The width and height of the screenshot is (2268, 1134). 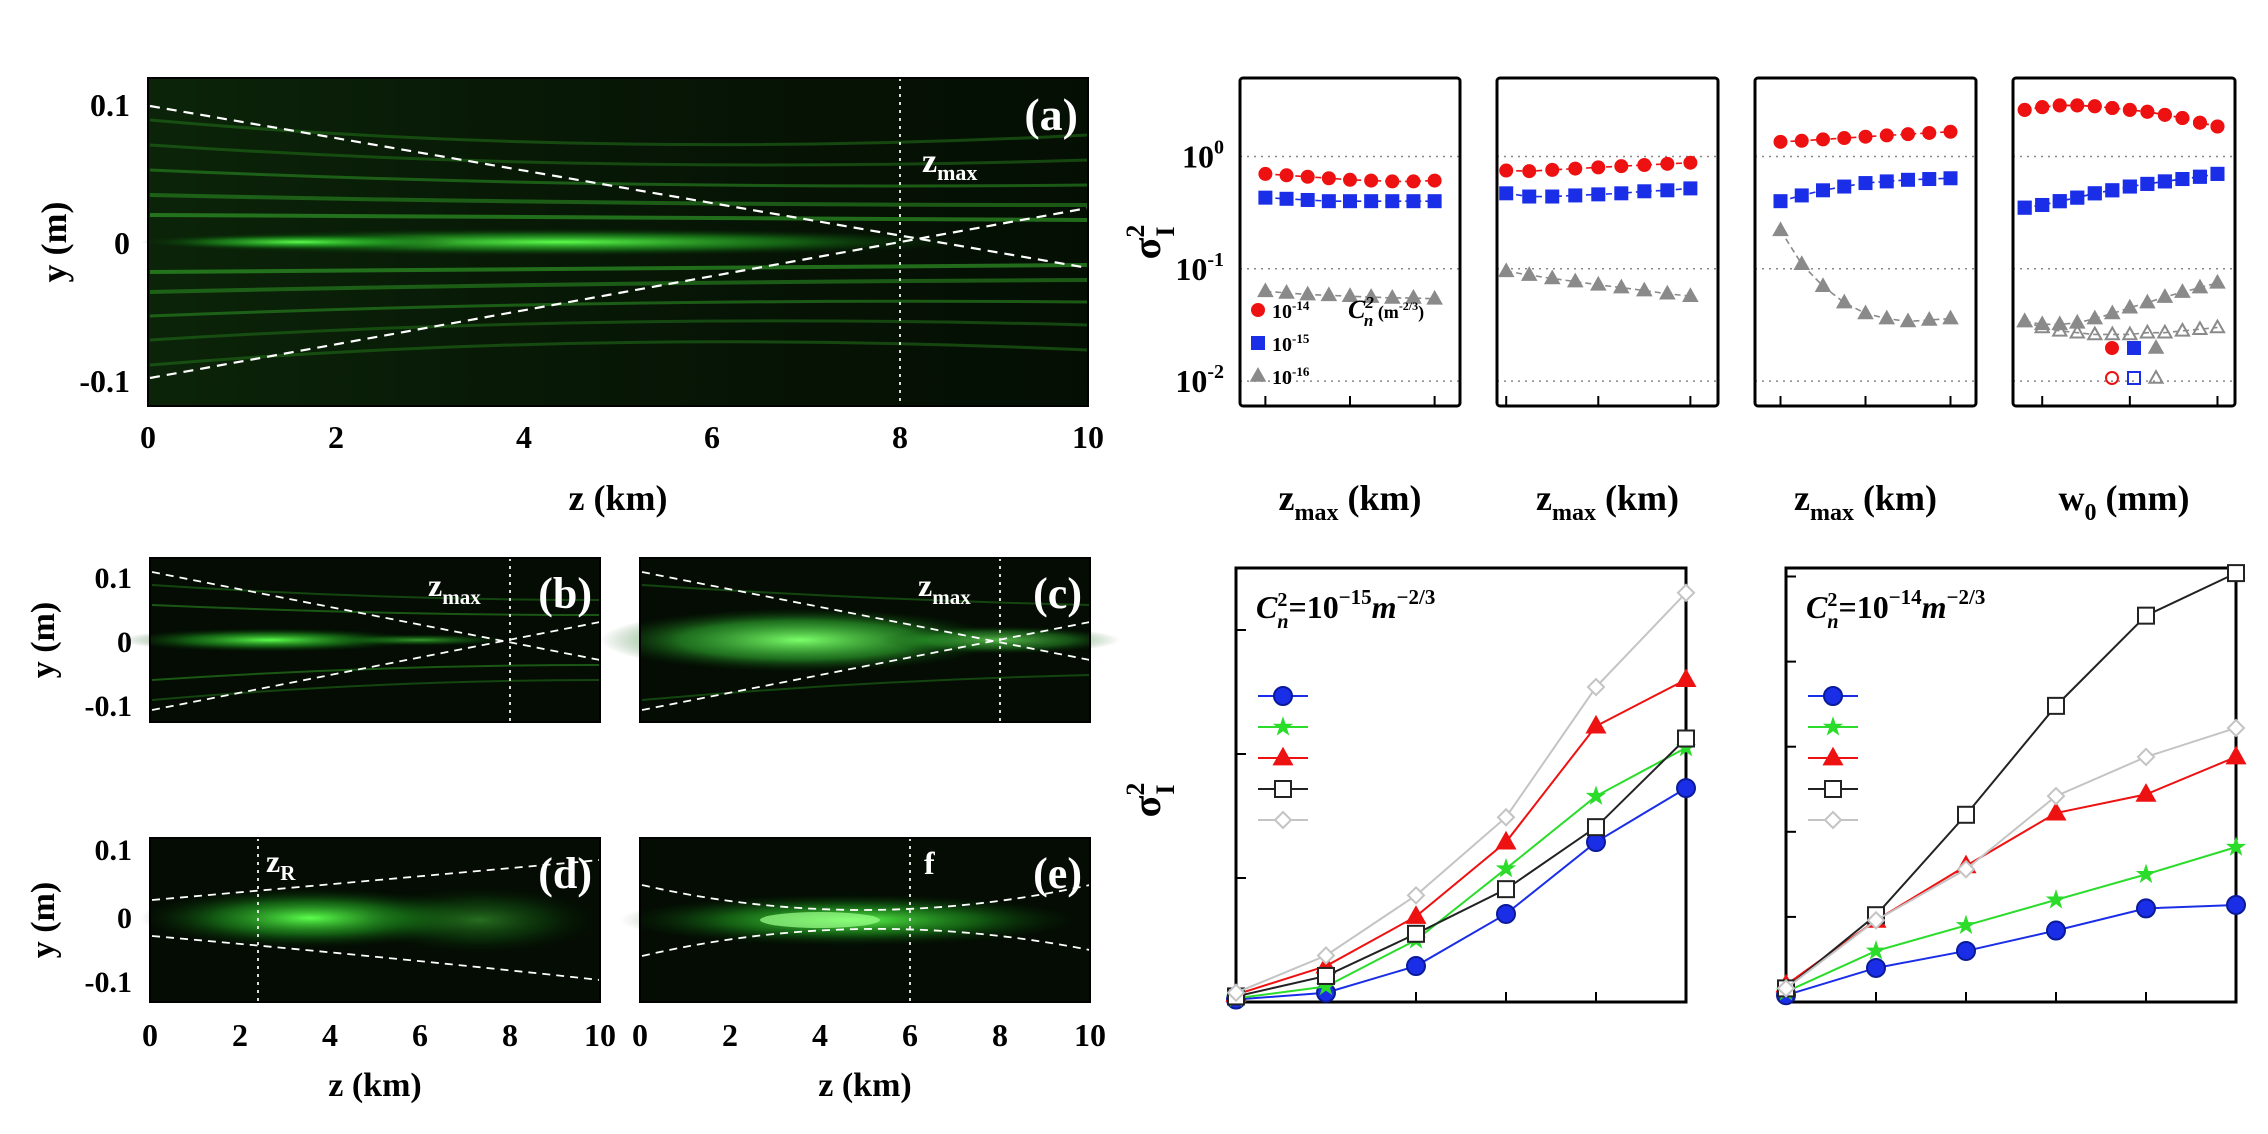 What do you see at coordinates (600, 1035) in the screenshot?
I see `panel-d-xtick: 10` at bounding box center [600, 1035].